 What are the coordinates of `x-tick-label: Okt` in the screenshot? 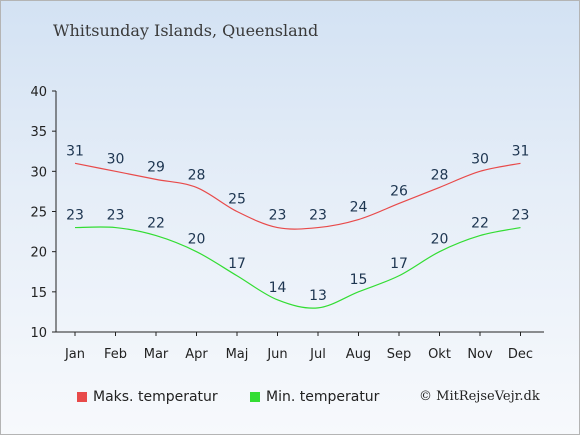 It's located at (439, 354).